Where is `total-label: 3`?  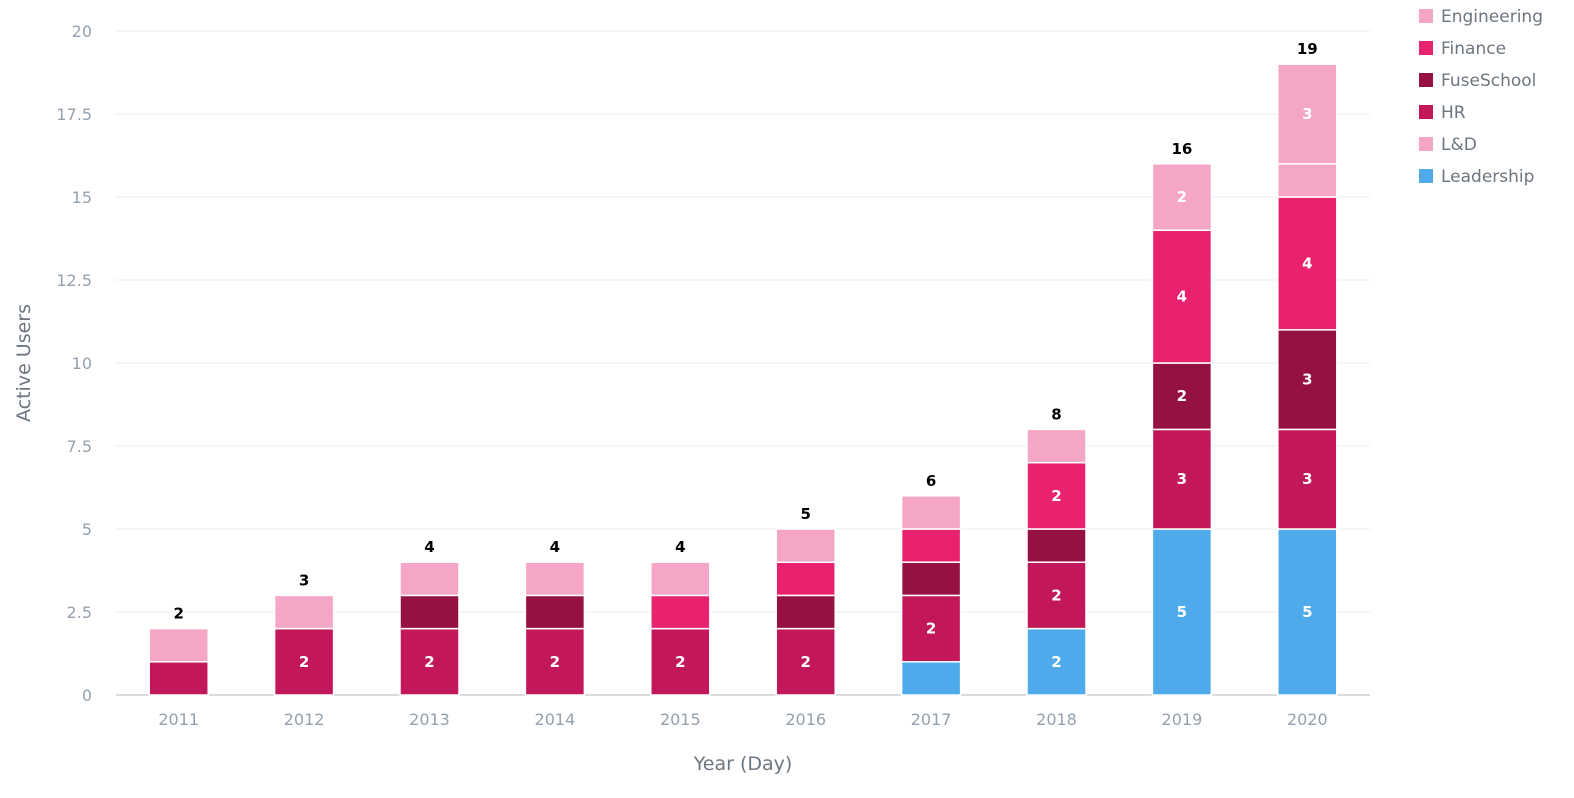 total-label: 3 is located at coordinates (304, 580).